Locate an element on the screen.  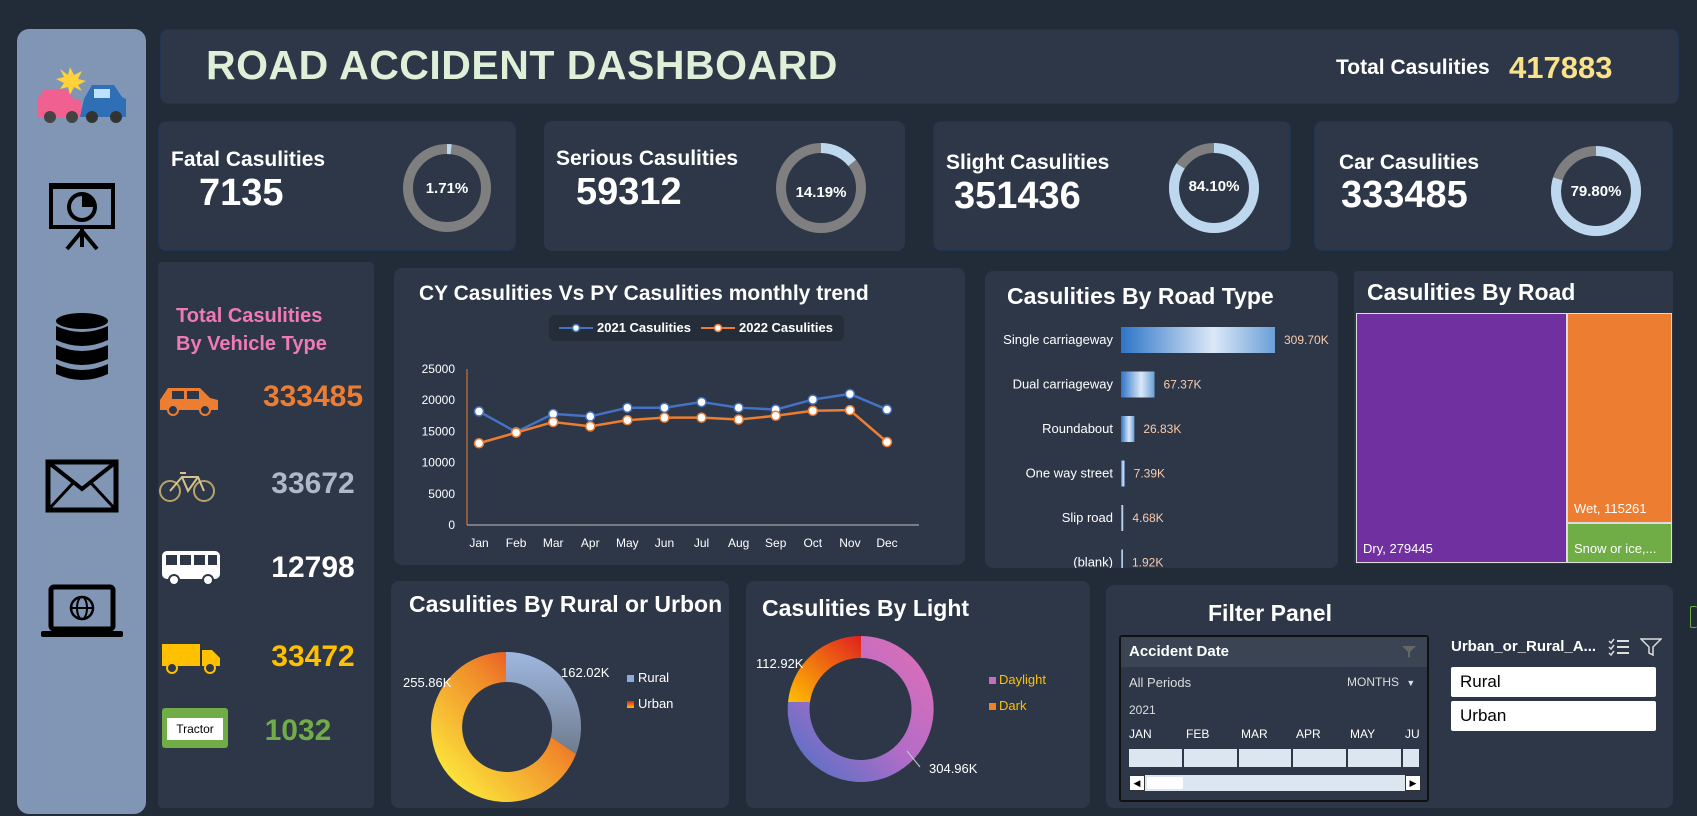
scroll-right-icon: ▶ is located at coordinates (1413, 783).